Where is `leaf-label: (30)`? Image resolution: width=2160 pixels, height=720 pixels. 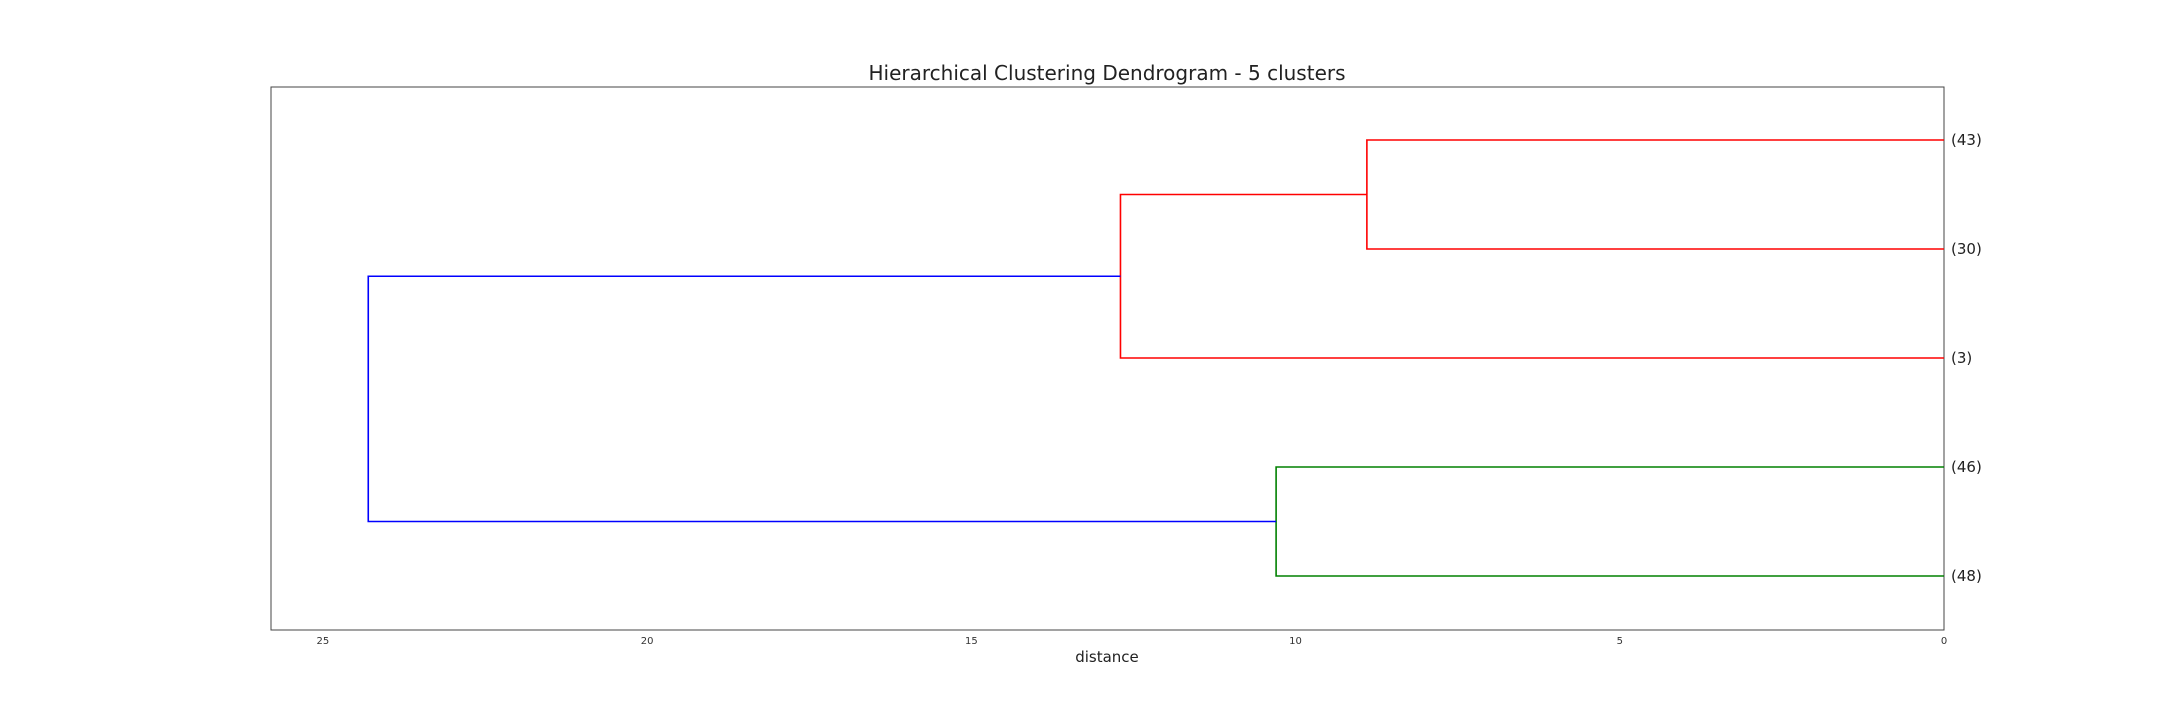 leaf-label: (30) is located at coordinates (1966, 249).